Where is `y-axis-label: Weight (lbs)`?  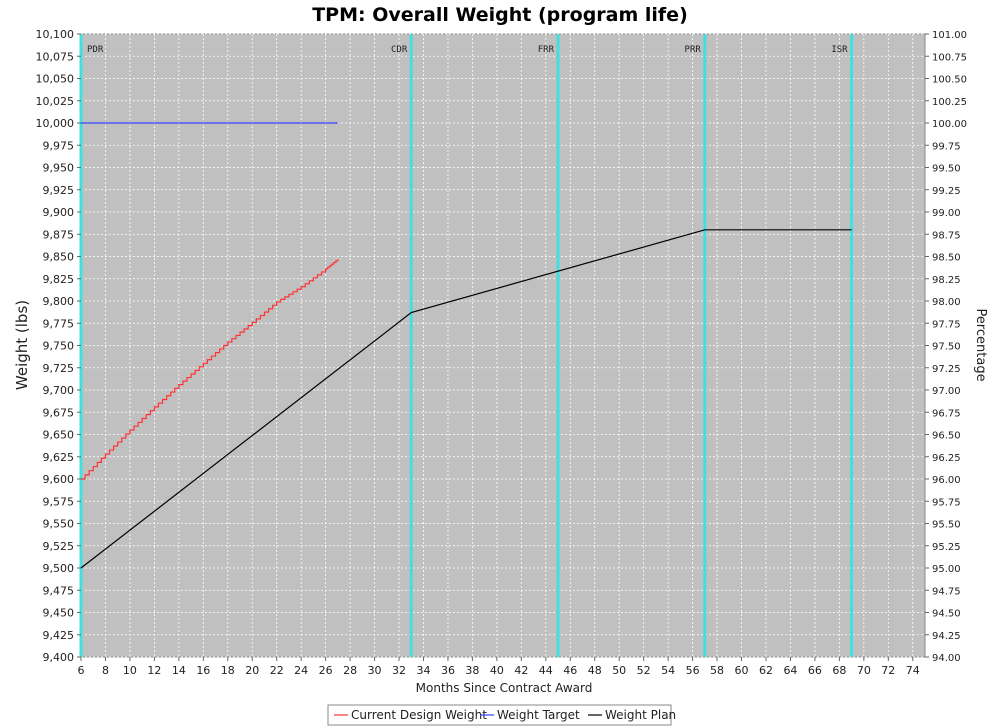 y-axis-label: Weight (lbs) is located at coordinates (22, 345).